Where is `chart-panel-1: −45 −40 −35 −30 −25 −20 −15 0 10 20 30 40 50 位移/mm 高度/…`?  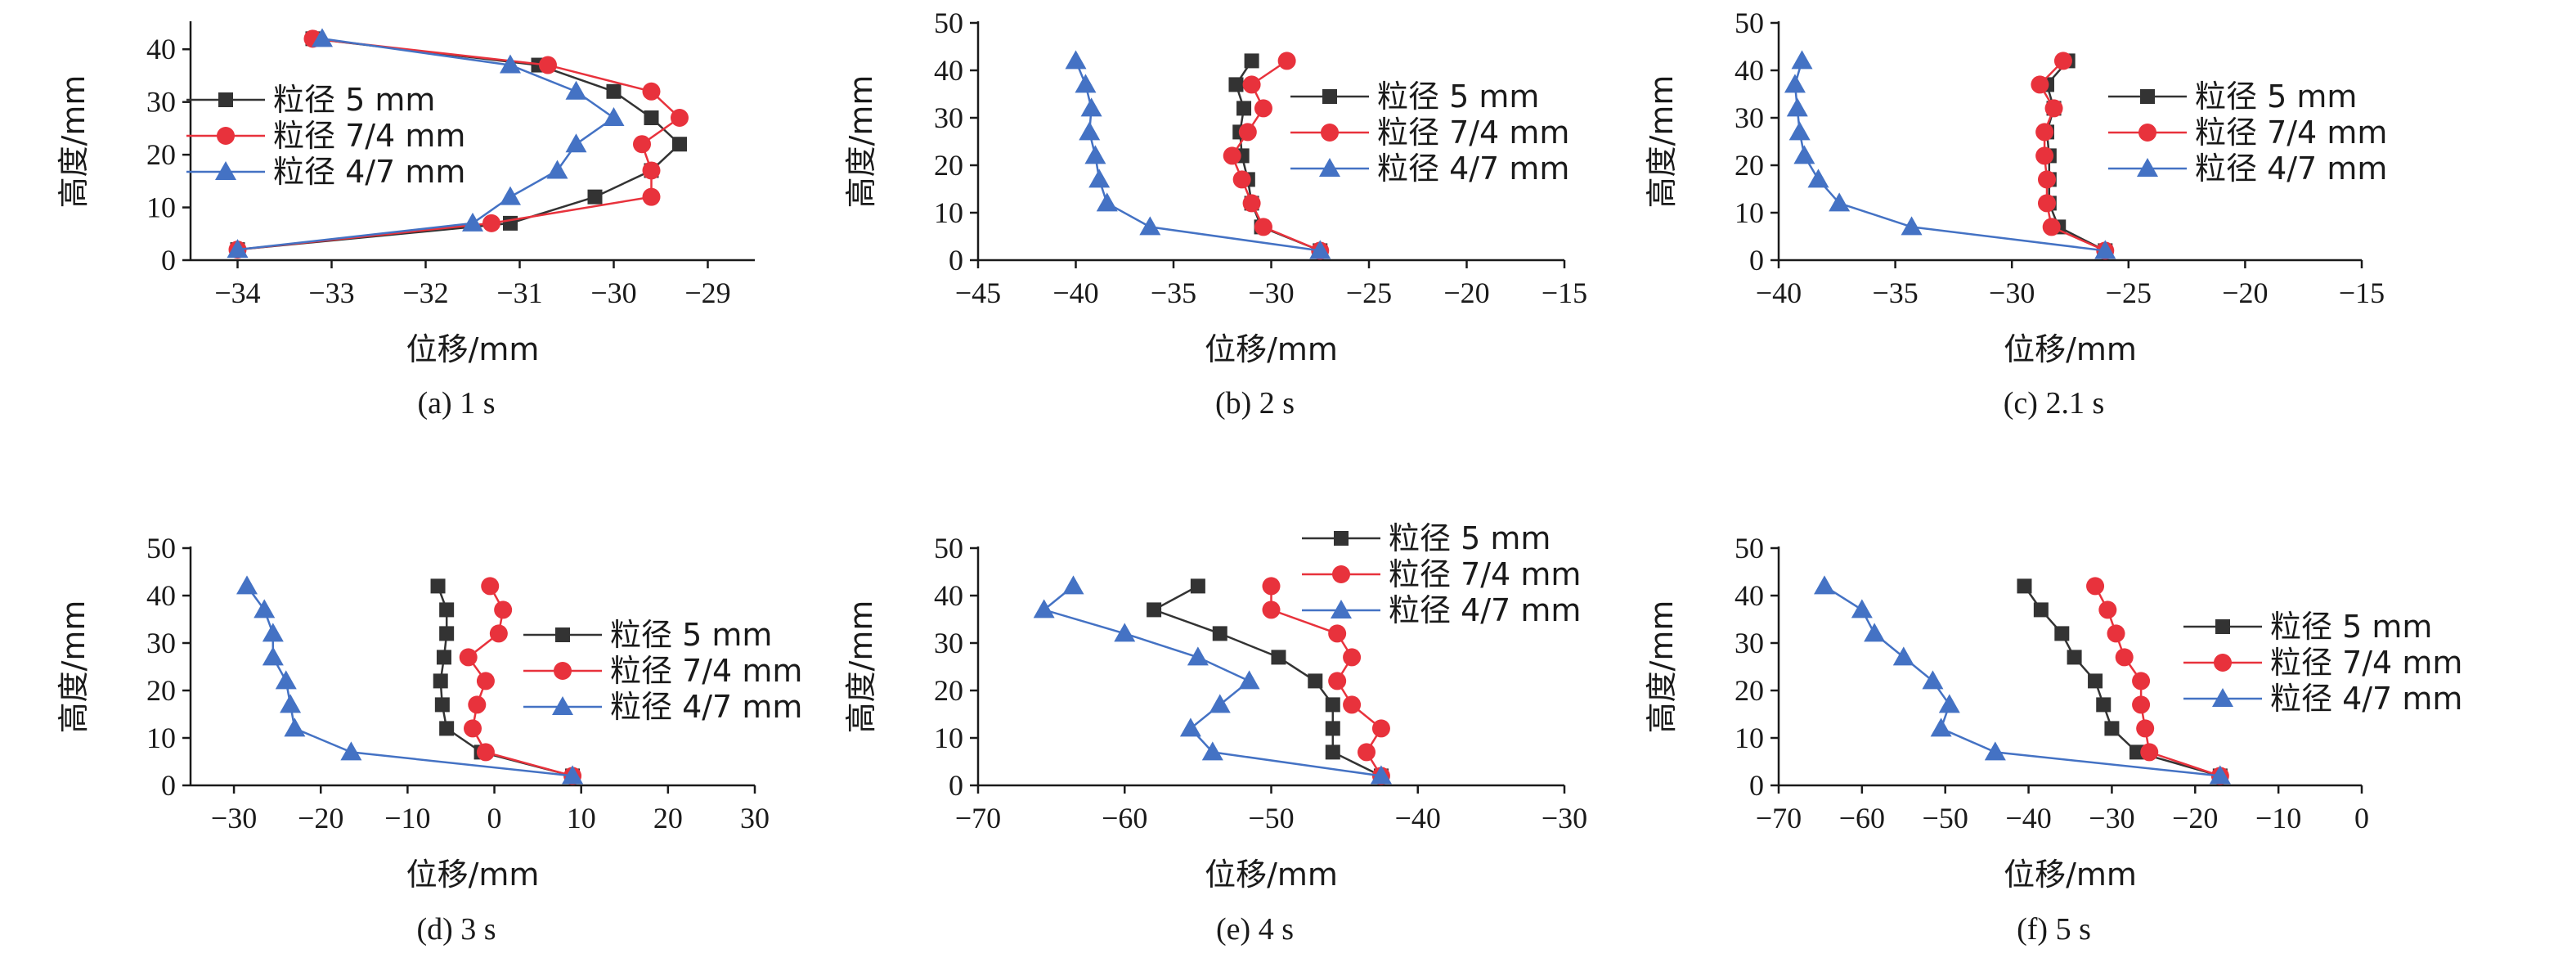 chart-panel-1: −45 −40 −35 −30 −25 −20 −15 0 10 20 30 40 50 位移/mm 高度/… is located at coordinates (1215, 214).